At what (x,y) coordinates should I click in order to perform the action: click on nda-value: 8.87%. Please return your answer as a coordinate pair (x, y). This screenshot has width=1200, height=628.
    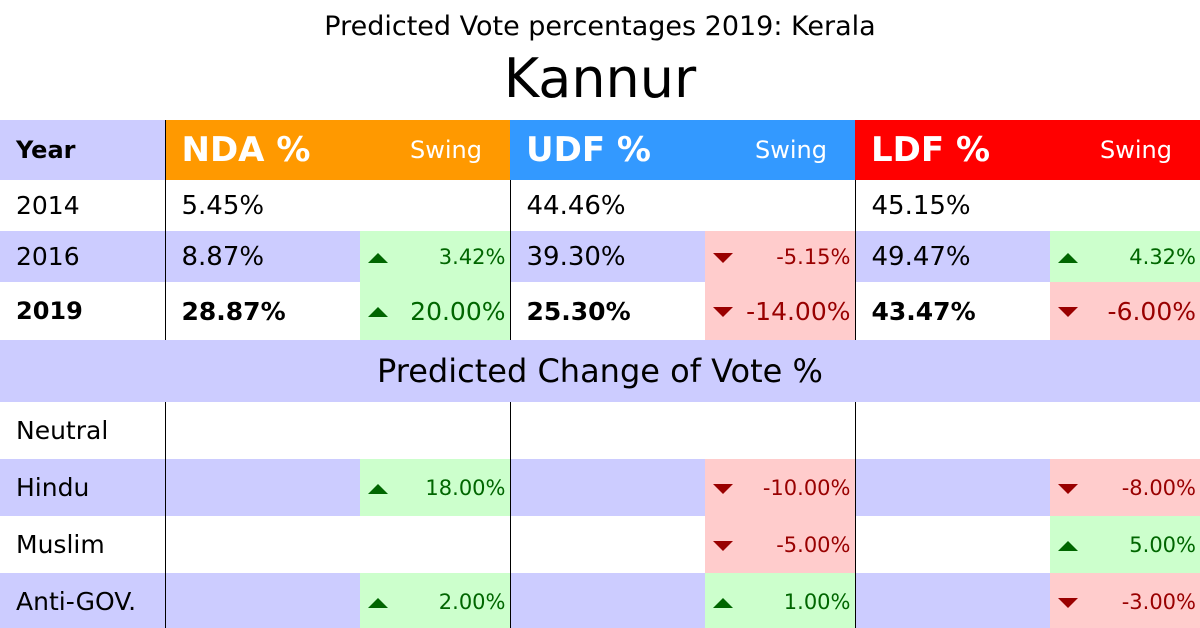
    Looking at the image, I should click on (262, 256).